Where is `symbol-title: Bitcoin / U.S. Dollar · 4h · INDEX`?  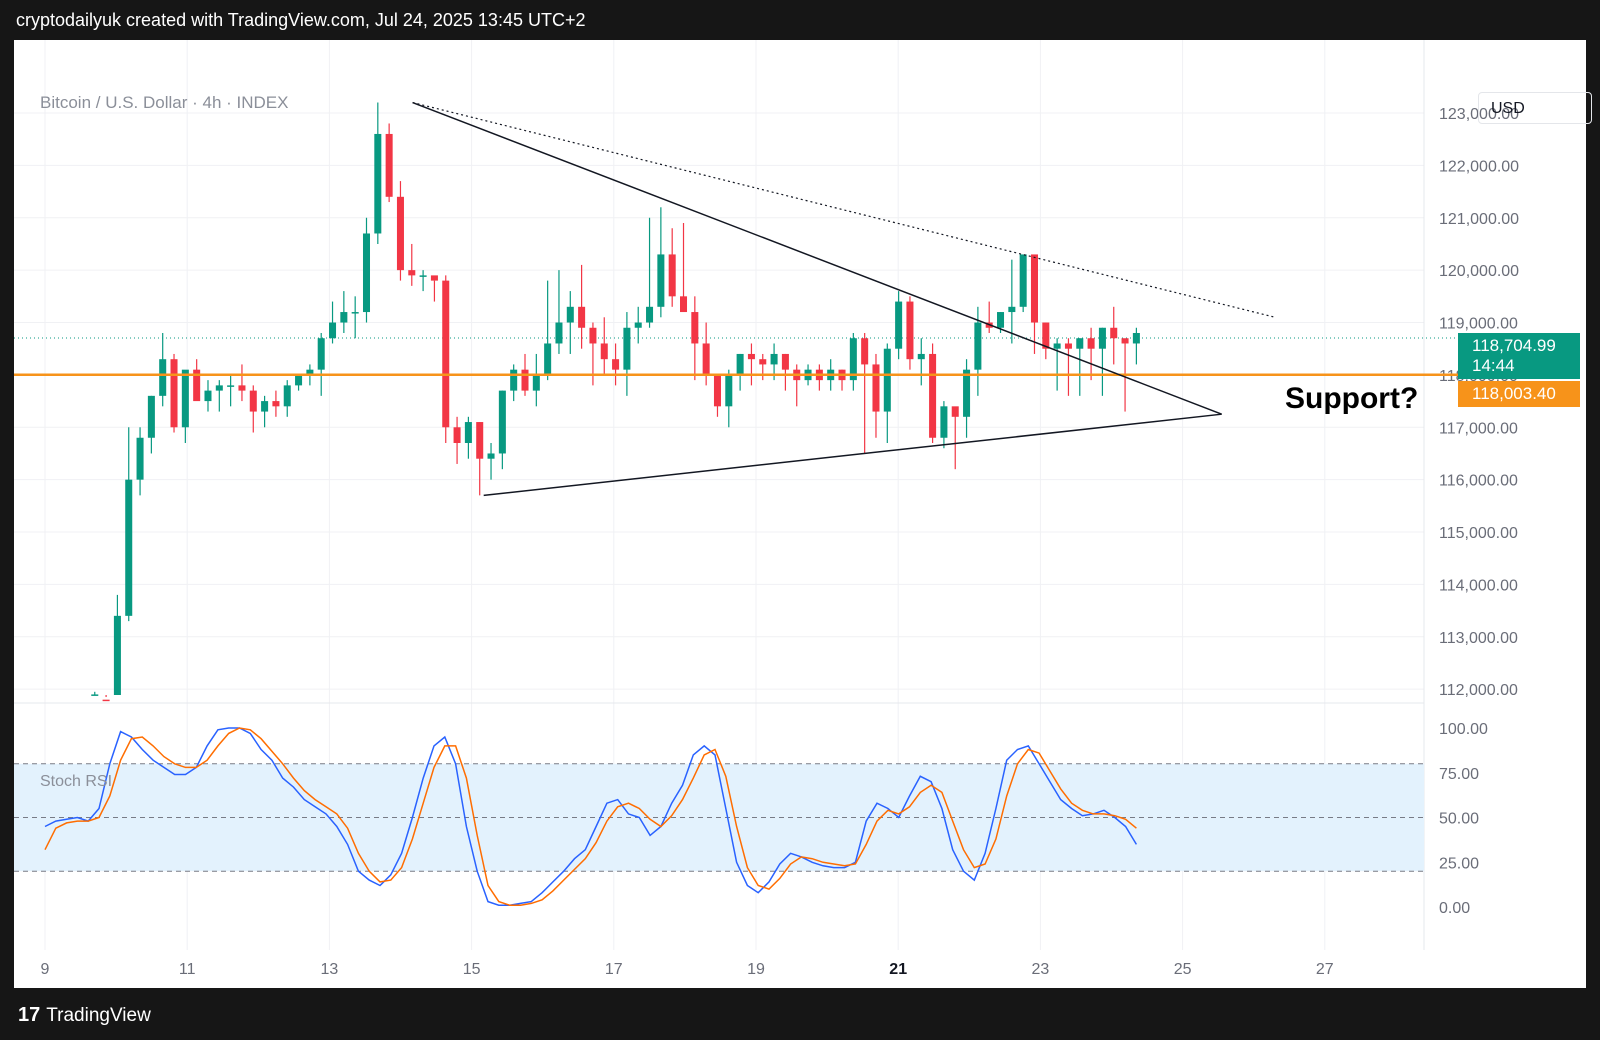 symbol-title: Bitcoin / U.S. Dollar · 4h · INDEX is located at coordinates (164, 102).